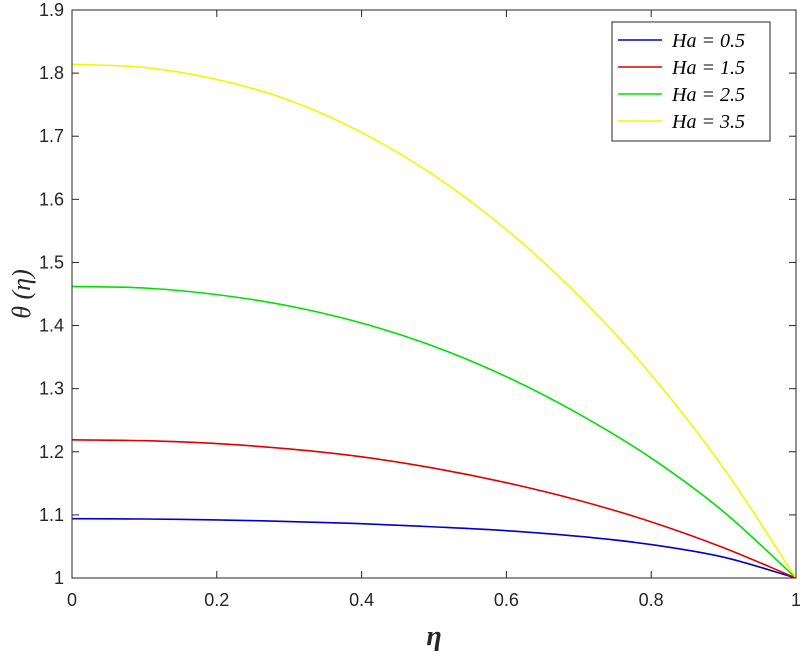 Image resolution: width=800 pixels, height=657 pixels. Describe the element at coordinates (51, 199) in the screenshot. I see `y-tick-label: 1.6` at that location.